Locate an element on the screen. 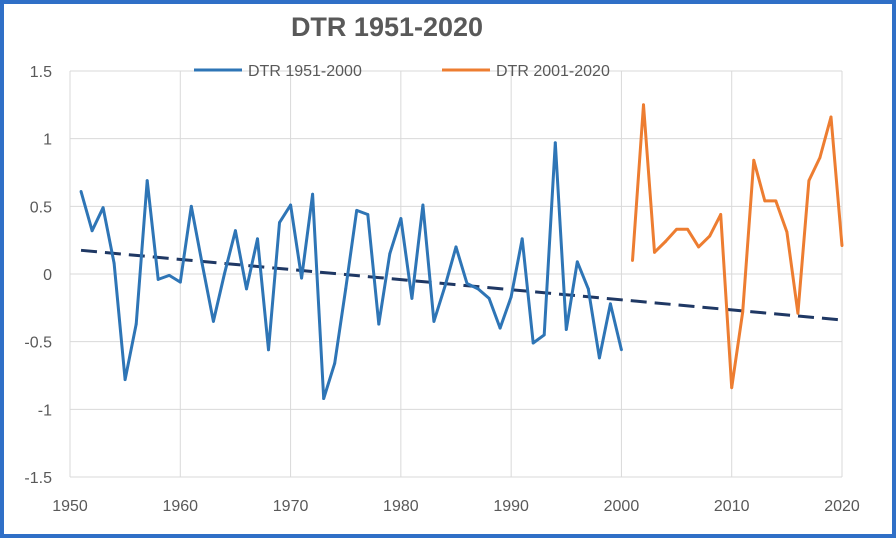 This screenshot has width=896, height=538. y-tick-label: 1.5 is located at coordinates (41, 72).